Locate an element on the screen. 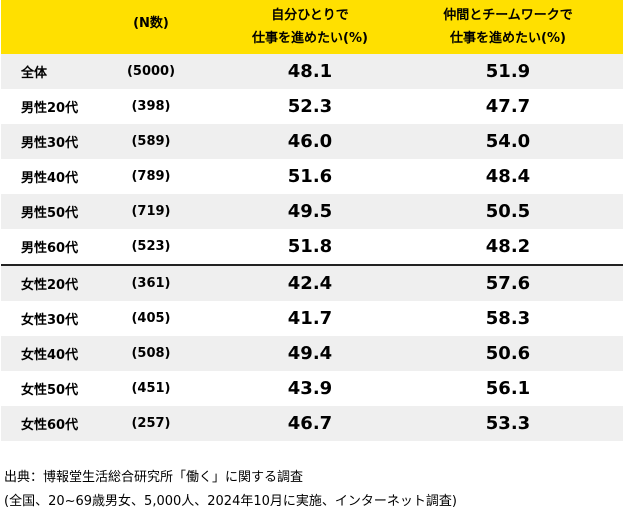 The image size is (624, 526). table-row: 男性20代 (398) 52.3 47.7 is located at coordinates (312, 106).